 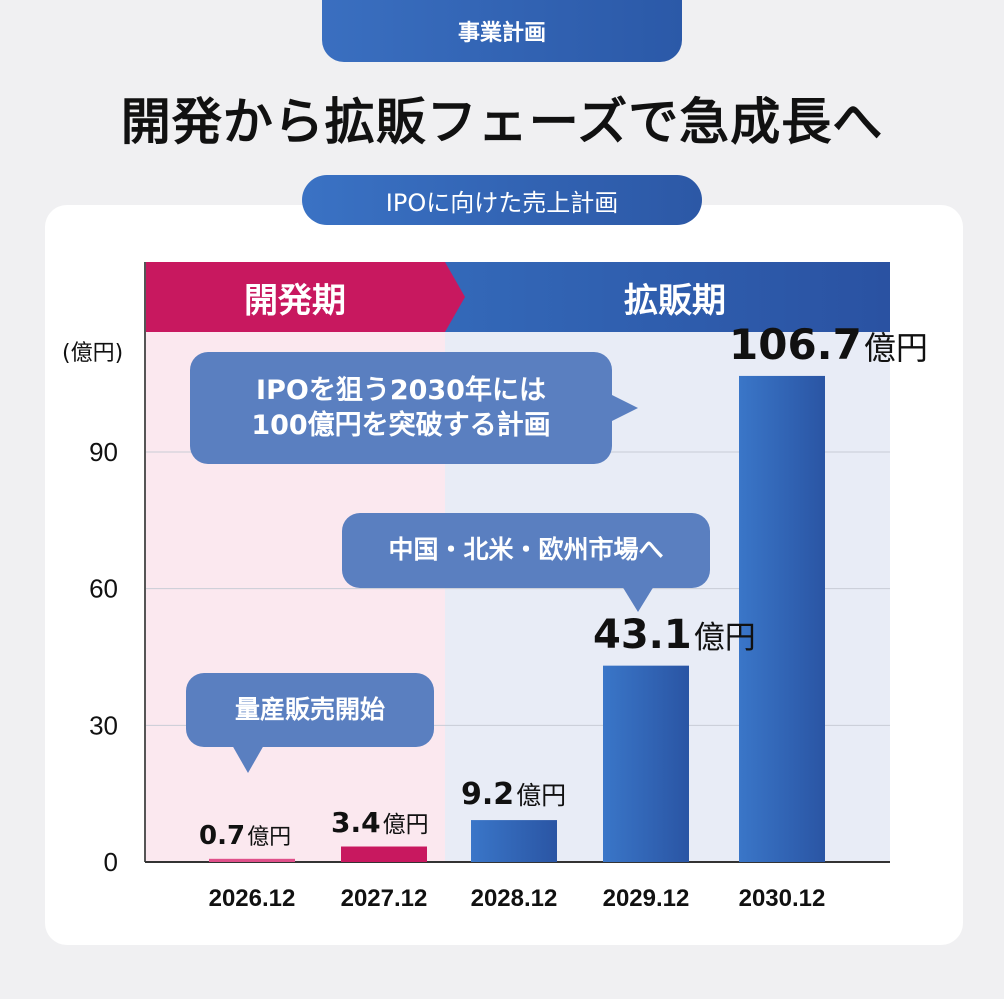 I want to click on mass-production-callout-text: 量産販売開始, so click(x=309, y=709).